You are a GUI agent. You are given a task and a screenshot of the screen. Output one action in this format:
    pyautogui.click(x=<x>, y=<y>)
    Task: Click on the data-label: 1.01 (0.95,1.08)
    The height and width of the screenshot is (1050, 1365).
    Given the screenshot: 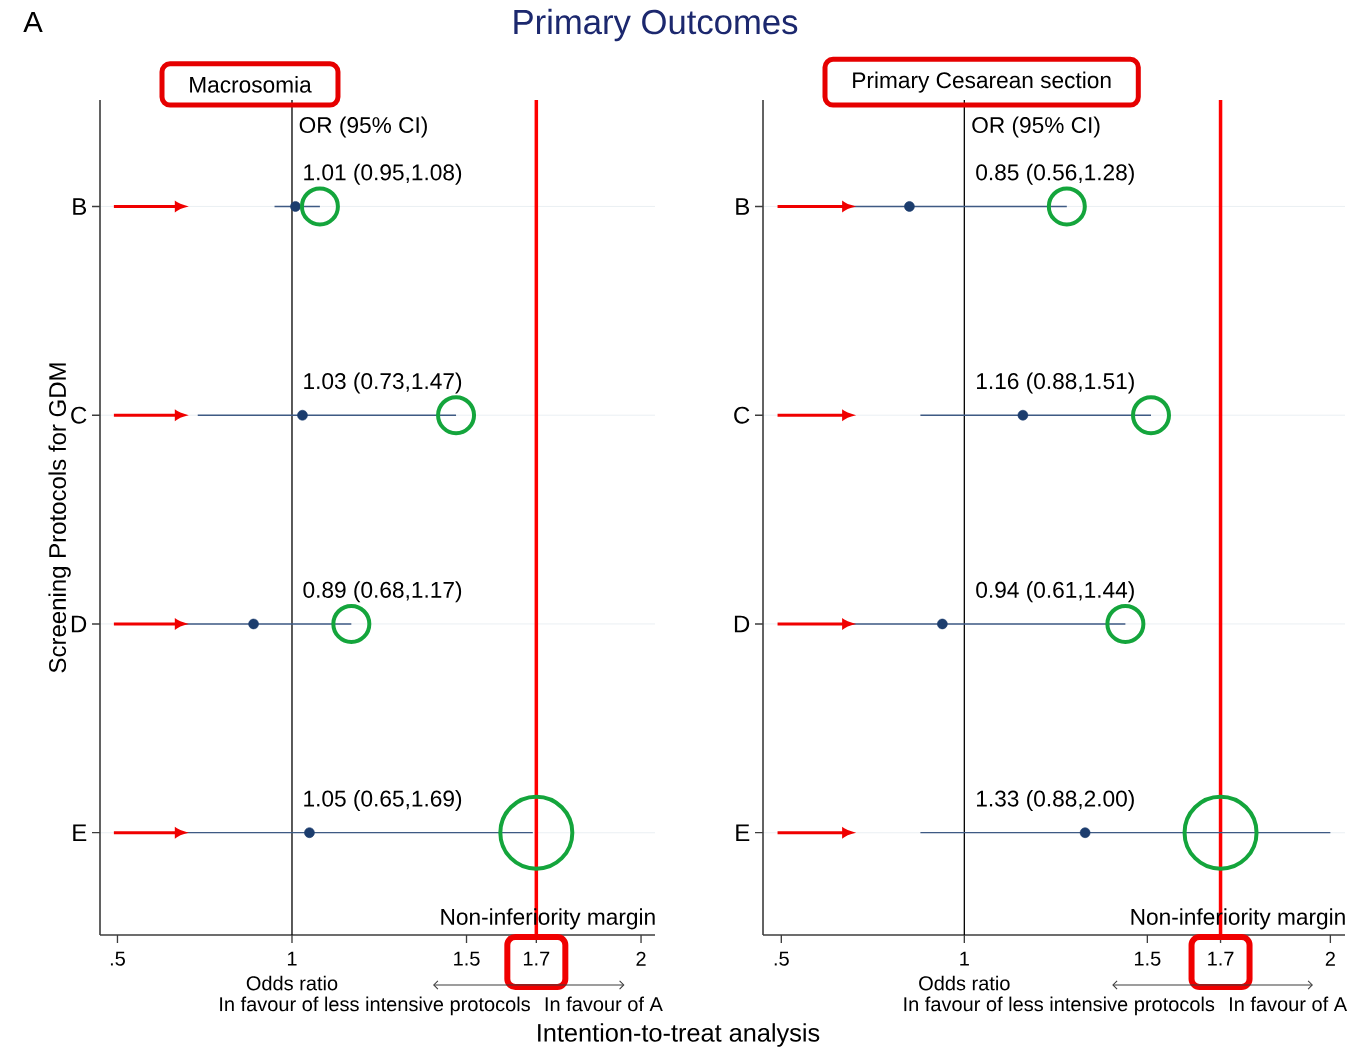 What is the action you would take?
    pyautogui.click(x=383, y=174)
    